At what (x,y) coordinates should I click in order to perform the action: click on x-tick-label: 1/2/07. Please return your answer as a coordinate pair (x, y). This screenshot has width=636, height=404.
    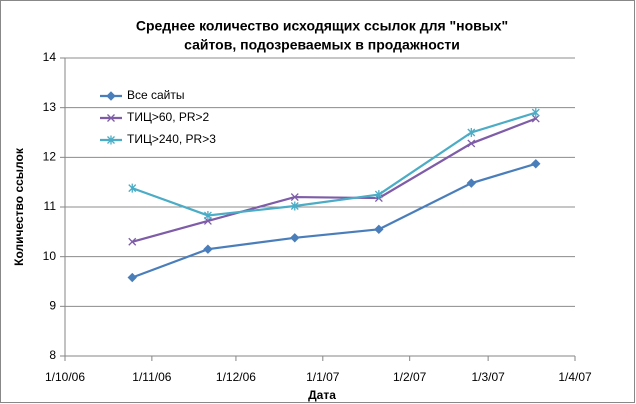
    Looking at the image, I should click on (410, 377).